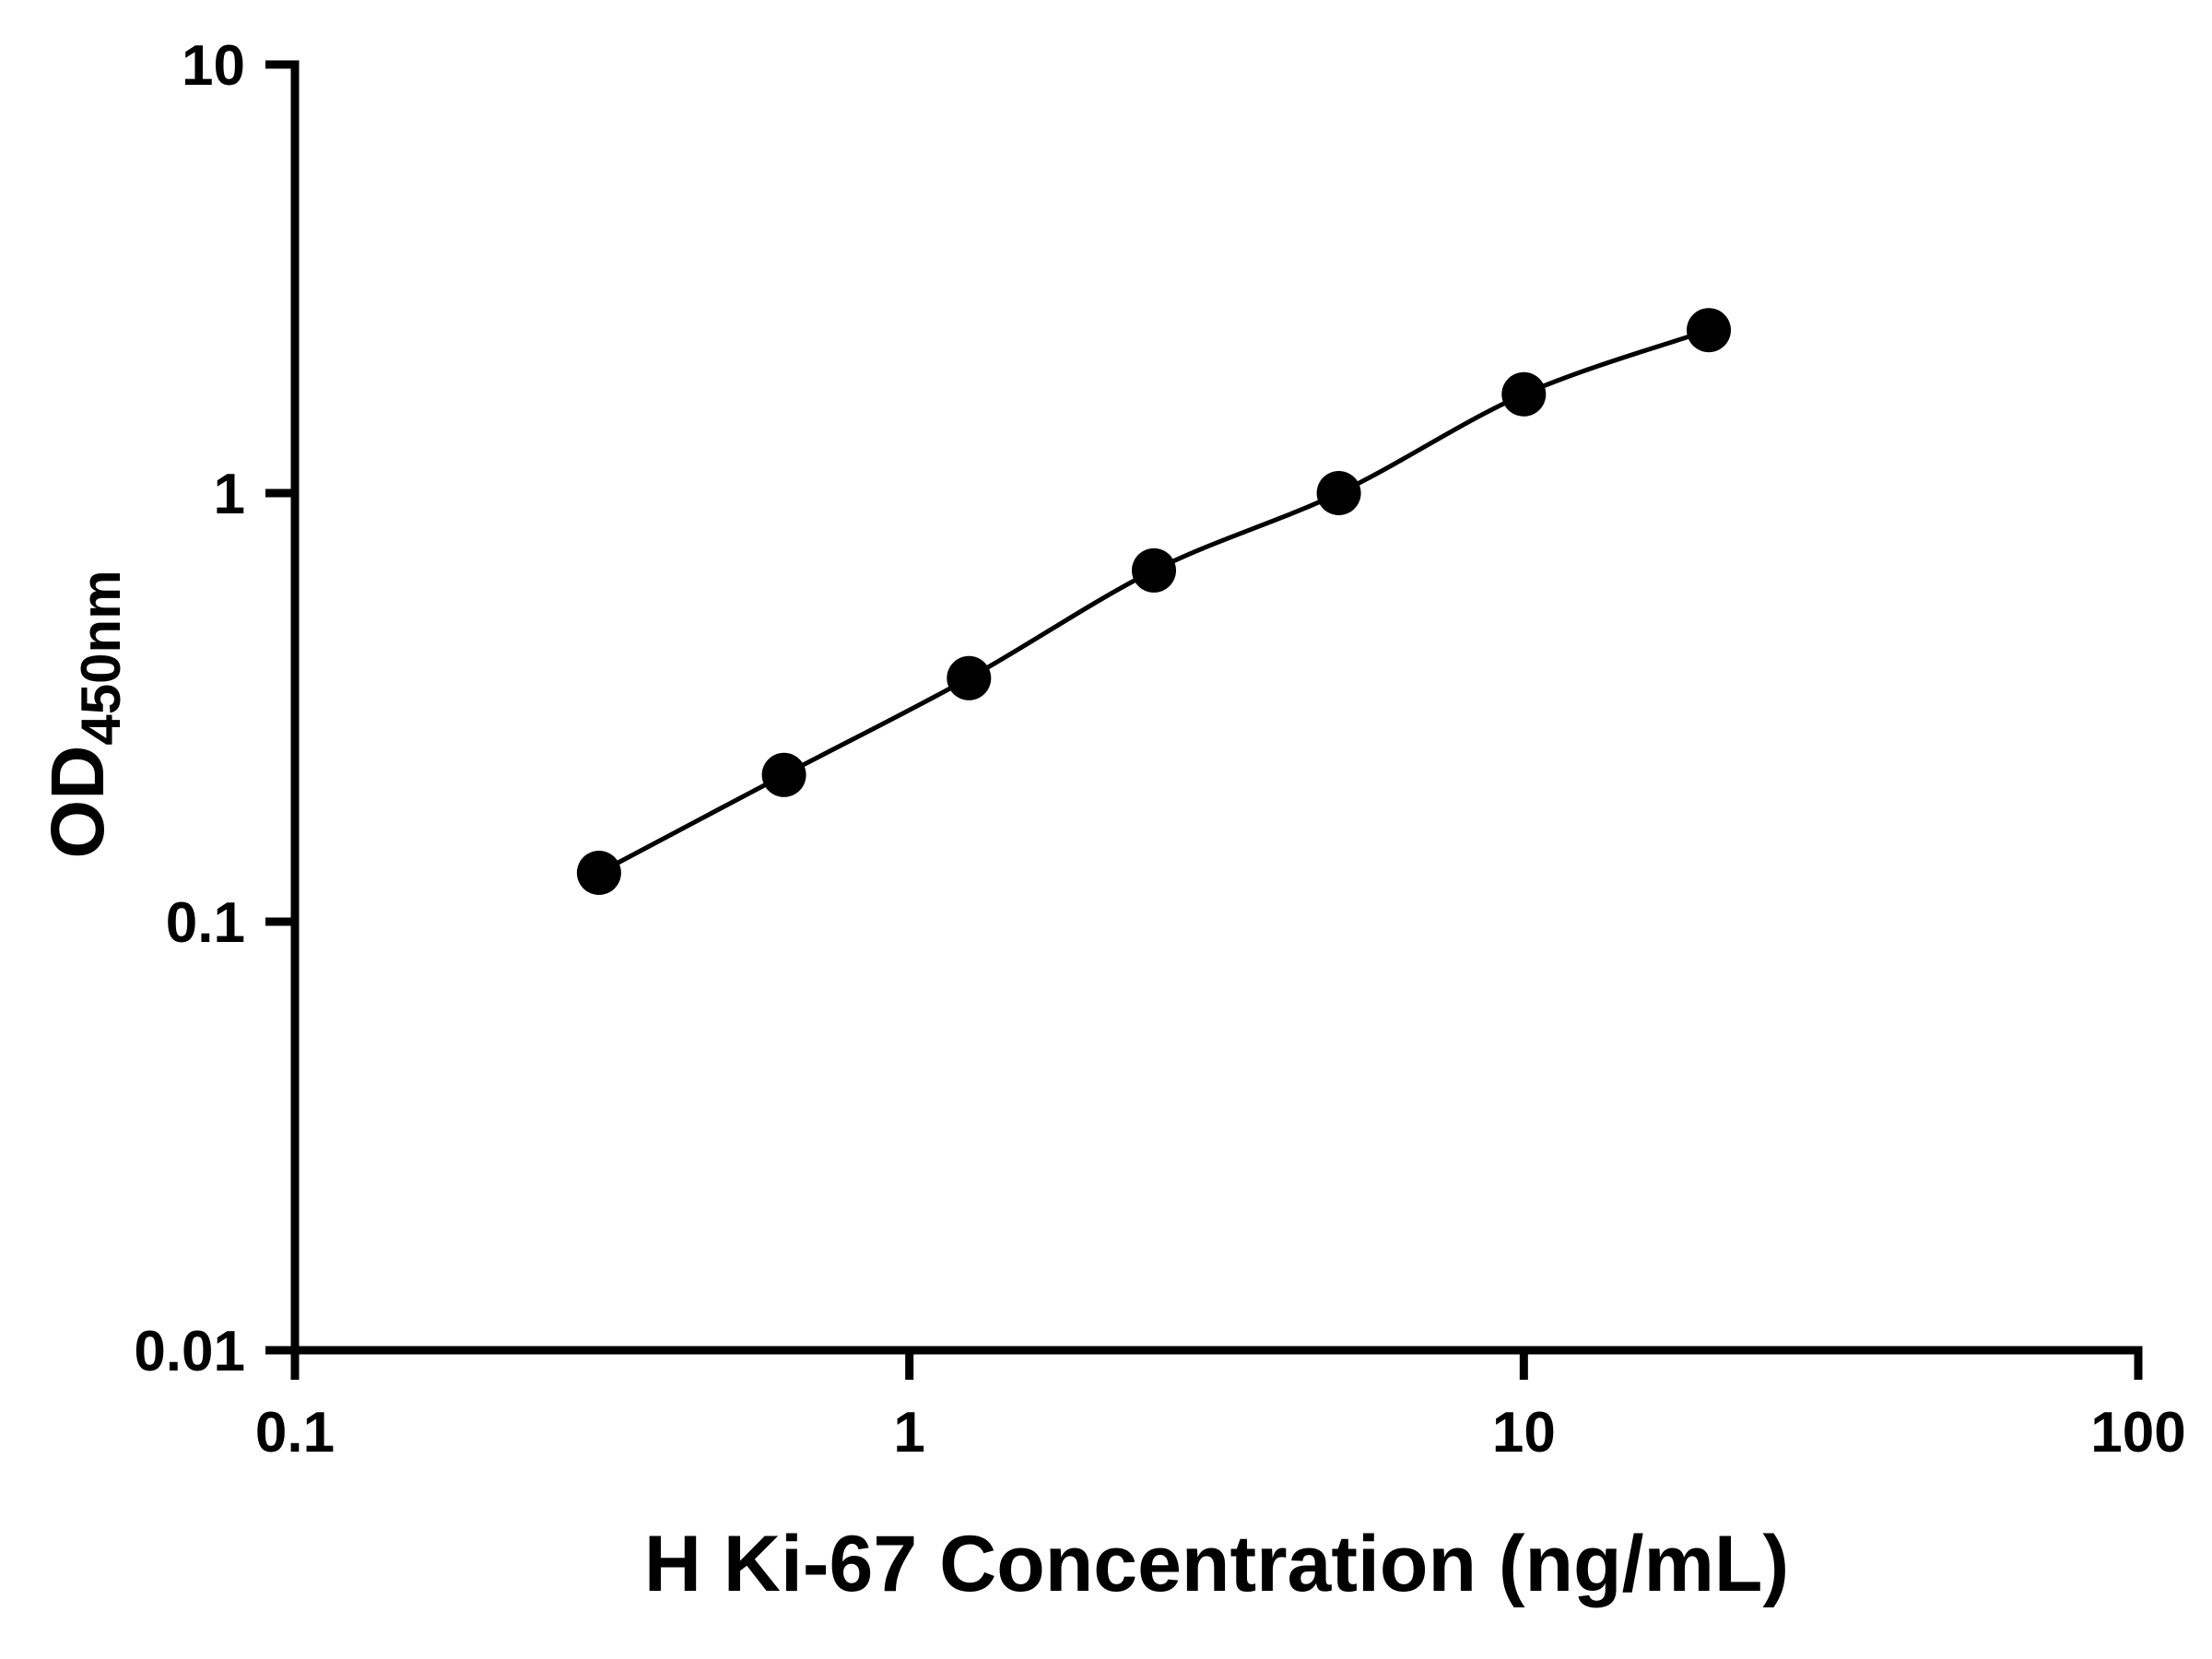 This screenshot has width=2212, height=1659. Describe the element at coordinates (1524, 1433) in the screenshot. I see `x-axis-tick-label: 10` at that location.